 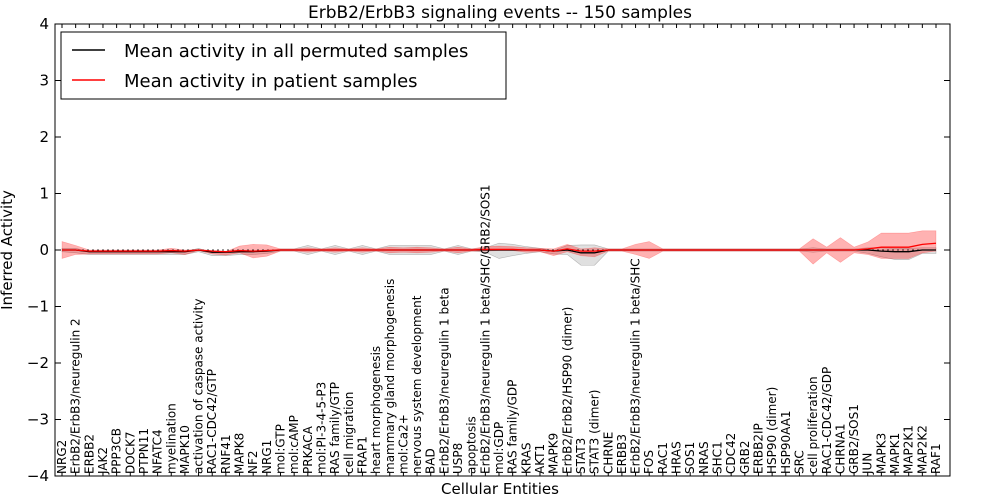 What do you see at coordinates (936, 458) in the screenshot?
I see `x-tick-label: RAF1` at bounding box center [936, 458].